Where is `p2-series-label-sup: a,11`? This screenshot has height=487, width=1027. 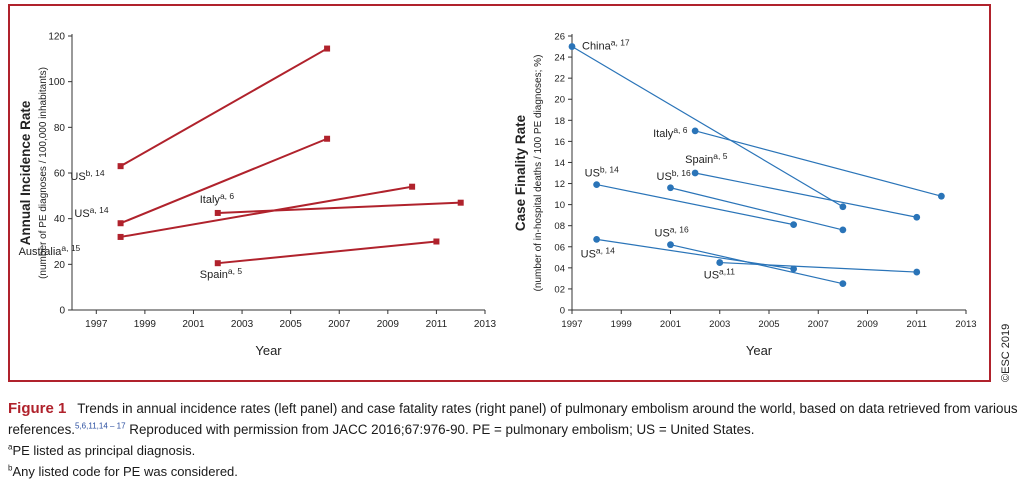
p2-series-label-sup: a,11 is located at coordinates (727, 272).